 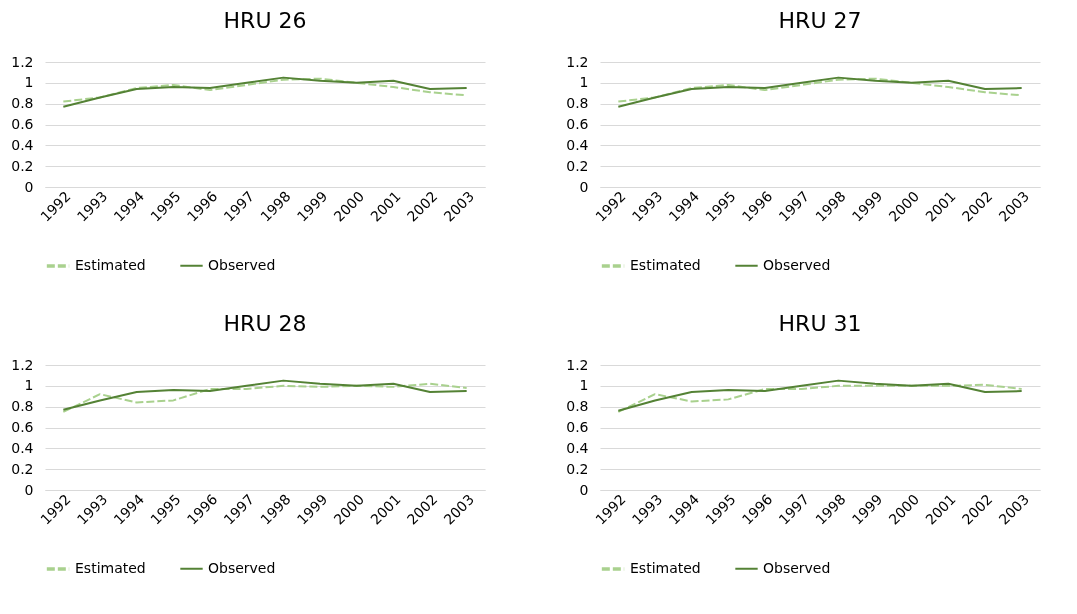 I want to click on chart-title: HRU 28, so click(x=265, y=323).